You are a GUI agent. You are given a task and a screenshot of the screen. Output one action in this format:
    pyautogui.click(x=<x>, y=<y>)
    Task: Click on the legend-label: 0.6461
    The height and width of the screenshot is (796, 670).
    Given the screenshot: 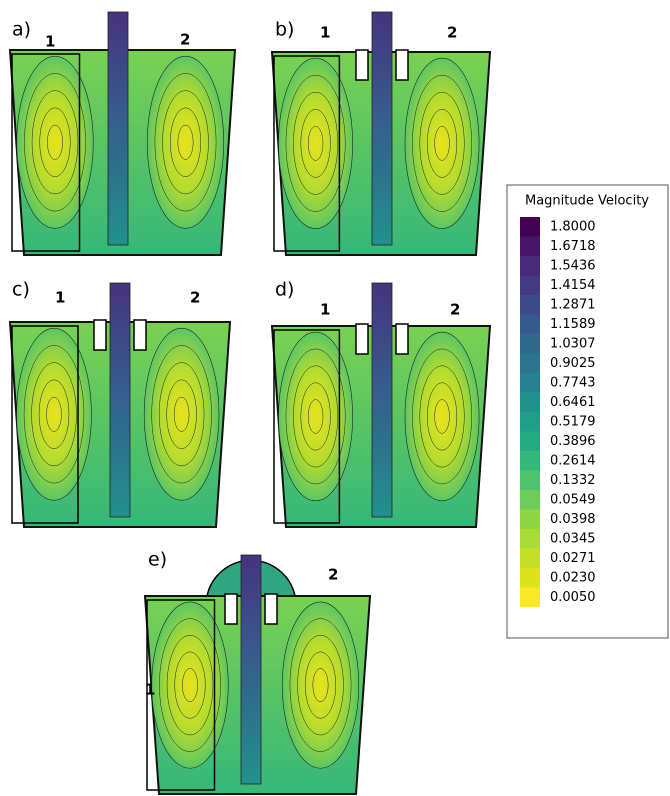 What is the action you would take?
    pyautogui.click(x=573, y=402)
    